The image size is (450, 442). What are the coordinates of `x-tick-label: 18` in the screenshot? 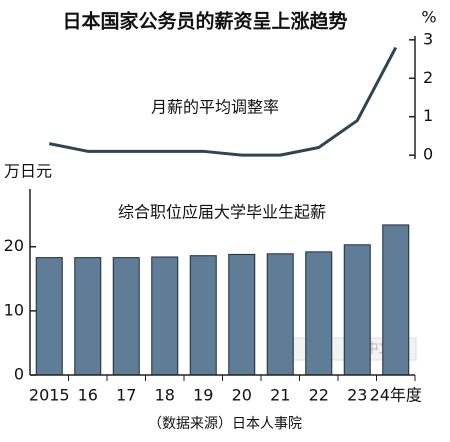 It's located at (165, 395).